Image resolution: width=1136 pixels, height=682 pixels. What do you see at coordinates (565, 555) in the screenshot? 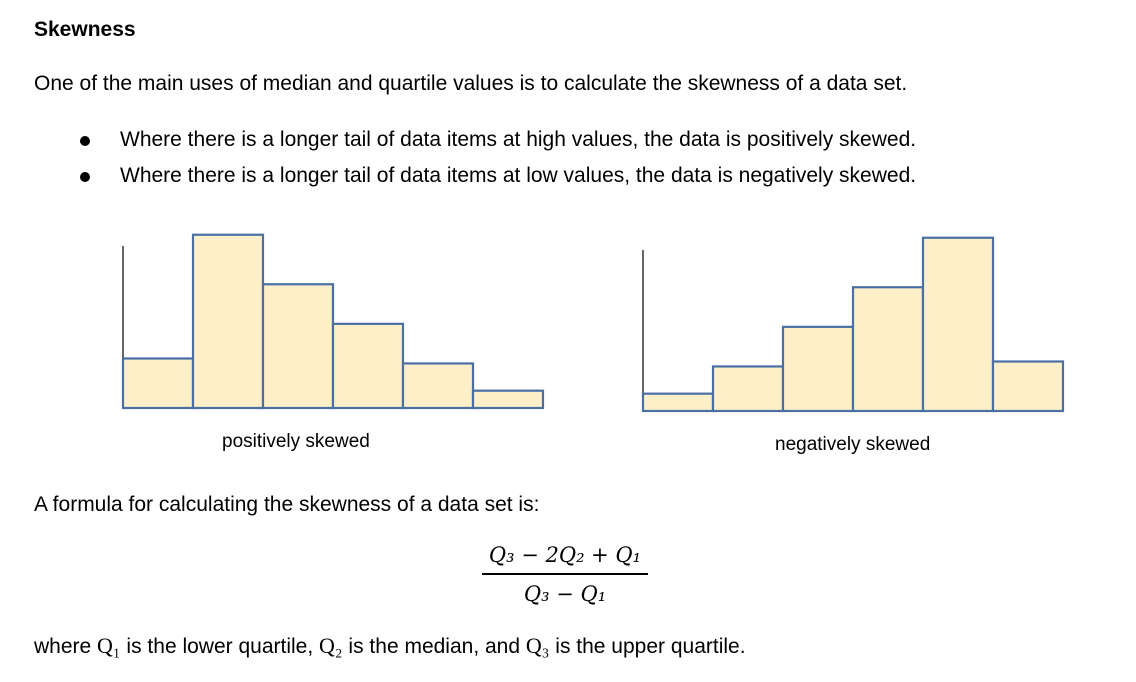
I see `formula-numerator: Q₃ − 2Q₂ + Q₁` at bounding box center [565, 555].